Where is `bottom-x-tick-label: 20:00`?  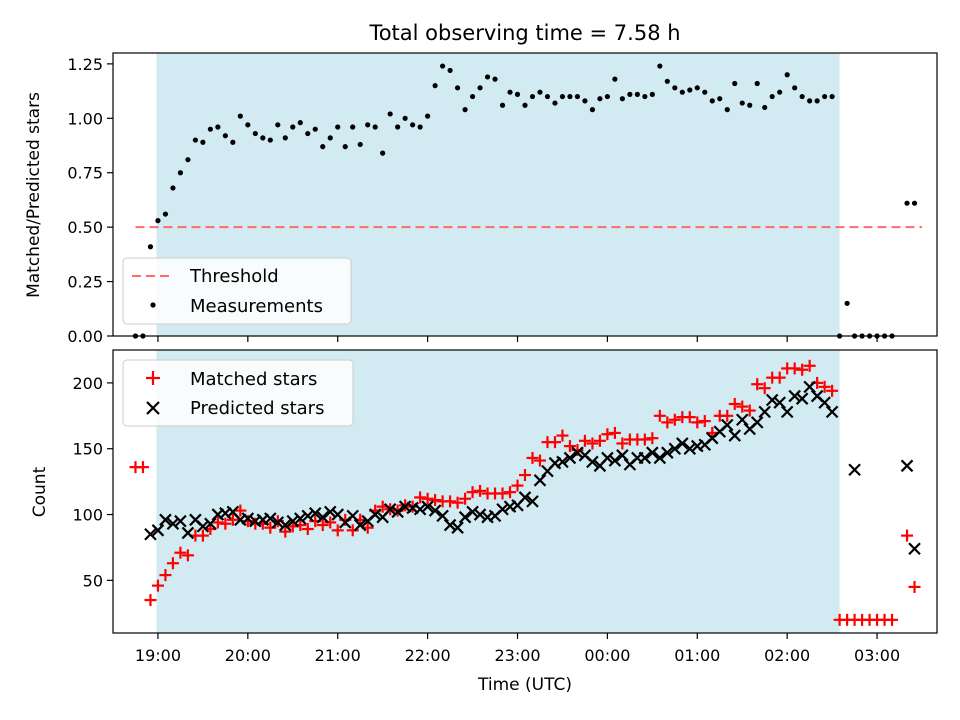 bottom-x-tick-label: 20:00 is located at coordinates (248, 655).